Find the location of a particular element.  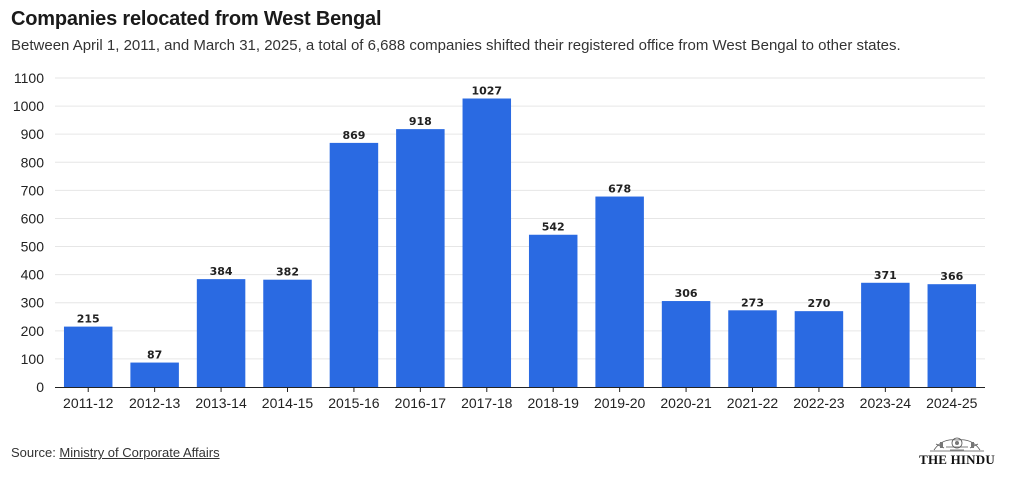

data-label-2014-15: 382 is located at coordinates (287, 272).